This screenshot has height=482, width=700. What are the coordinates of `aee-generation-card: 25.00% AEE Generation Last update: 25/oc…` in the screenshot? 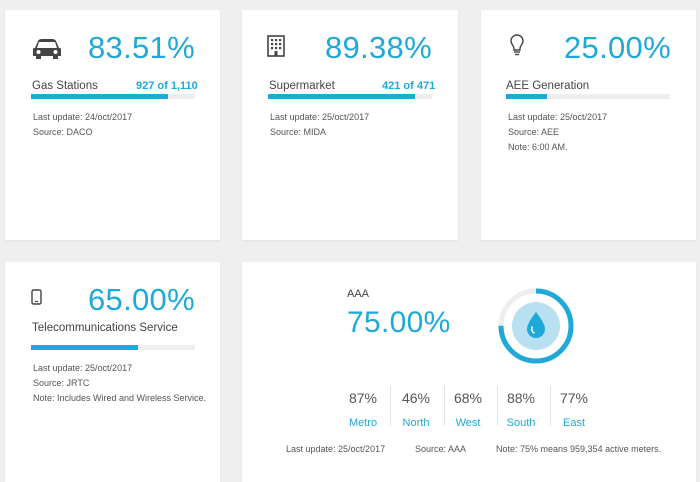 It's located at (588, 125).